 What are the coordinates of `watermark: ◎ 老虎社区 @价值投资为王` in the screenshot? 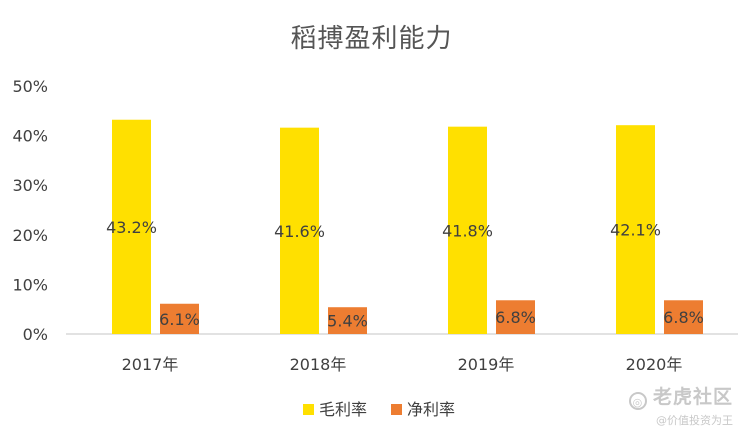 It's located at (680, 405).